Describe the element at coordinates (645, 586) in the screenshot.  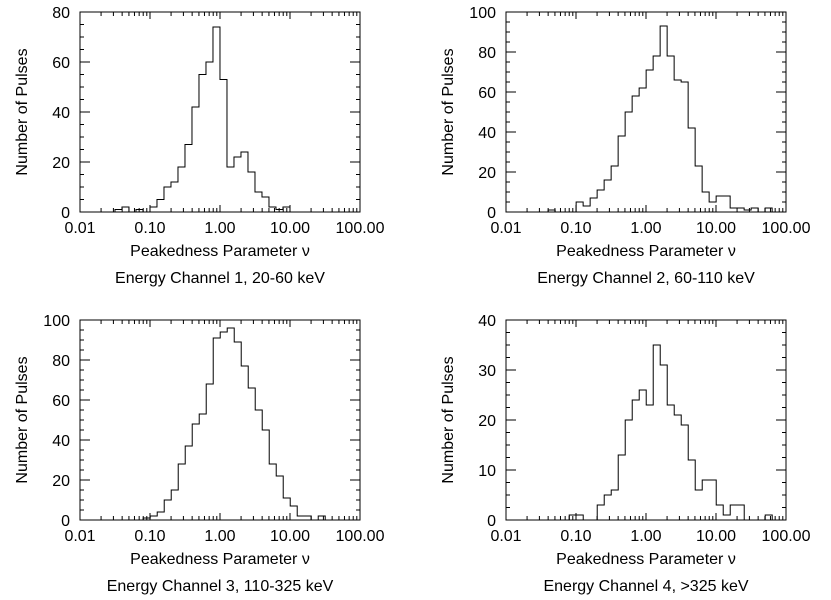
I see `panel-caption: Energy Channel 4, >325 keV` at that location.